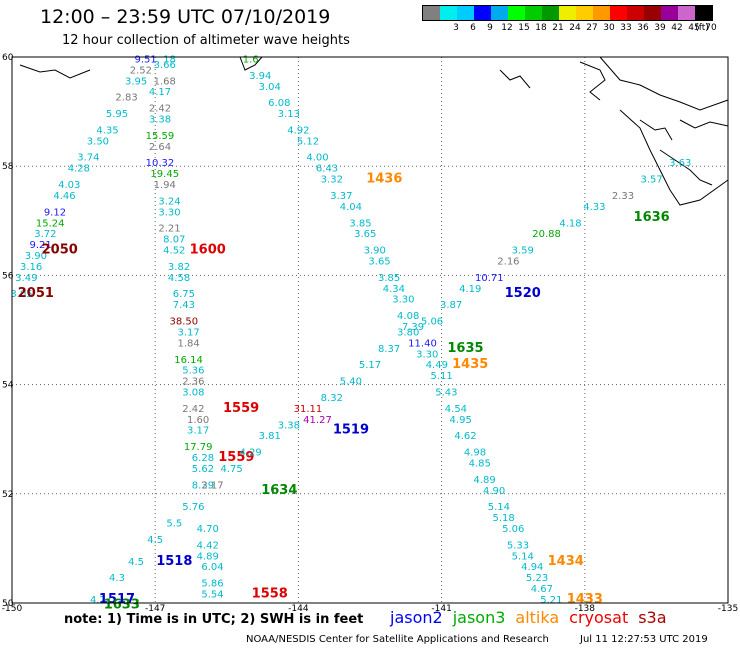 Image resolution: width=740 pixels, height=650 pixels. Describe the element at coordinates (461, 420) in the screenshot. I see `wave-height-value: 4.95` at that location.